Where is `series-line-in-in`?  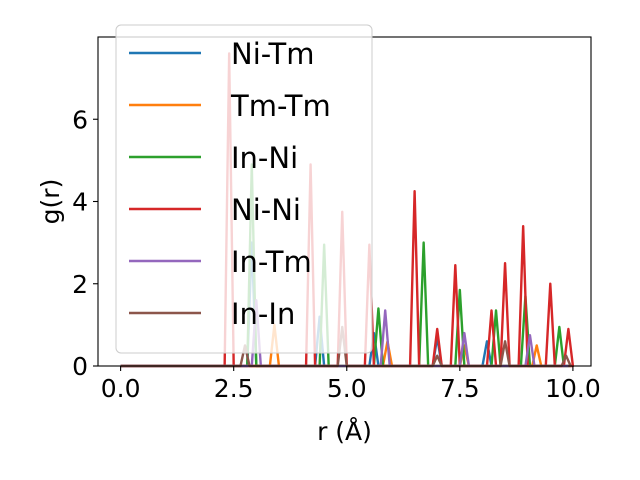
series-line-in-in is located at coordinates (346, 346).